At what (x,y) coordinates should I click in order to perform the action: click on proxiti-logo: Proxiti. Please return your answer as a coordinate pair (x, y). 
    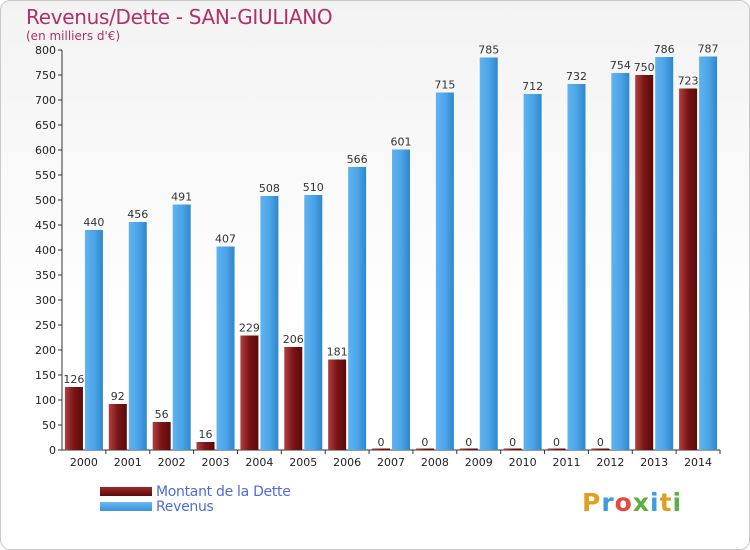
    Looking at the image, I should click on (632, 502).